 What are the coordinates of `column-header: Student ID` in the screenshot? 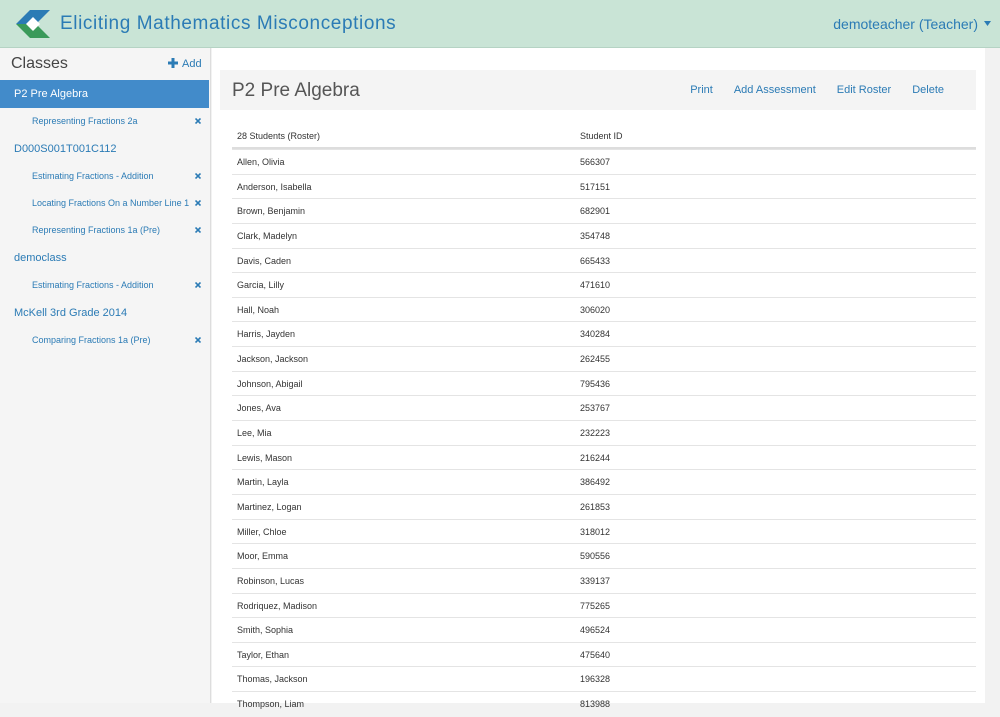 It's located at (601, 136).